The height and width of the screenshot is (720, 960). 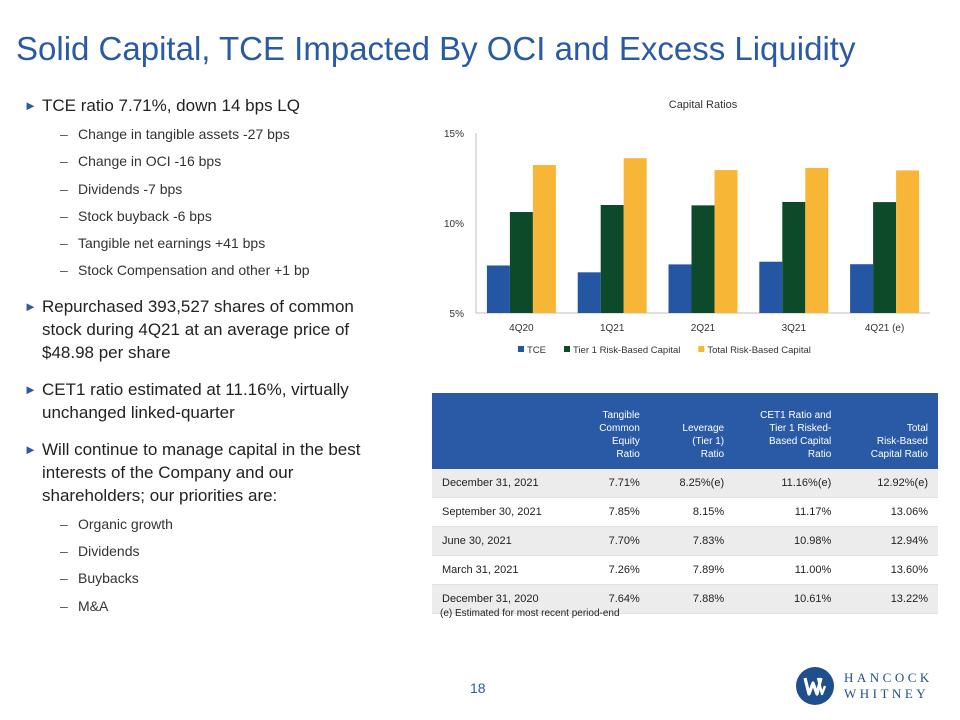 I want to click on row-date-cell: December 31, 2021, so click(x=495, y=483).